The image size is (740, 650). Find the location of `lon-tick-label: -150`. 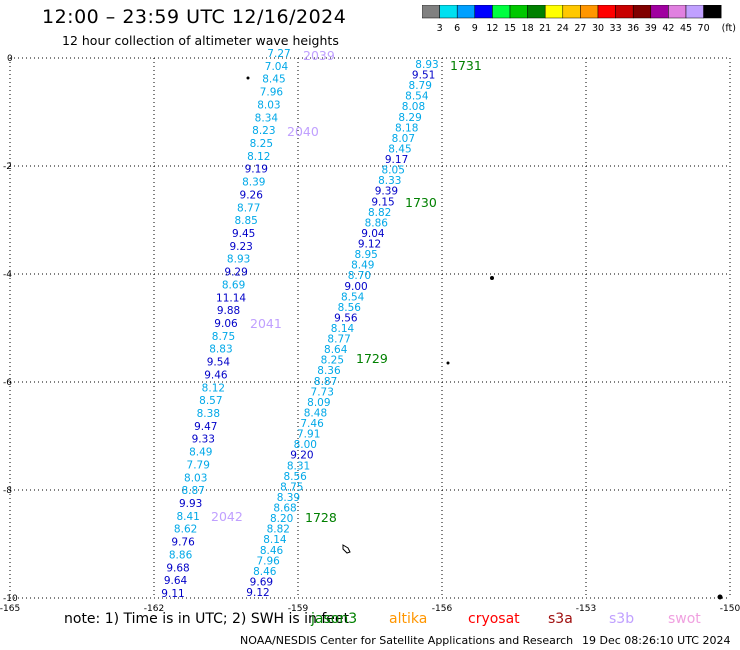

lon-tick-label: -150 is located at coordinates (730, 609).